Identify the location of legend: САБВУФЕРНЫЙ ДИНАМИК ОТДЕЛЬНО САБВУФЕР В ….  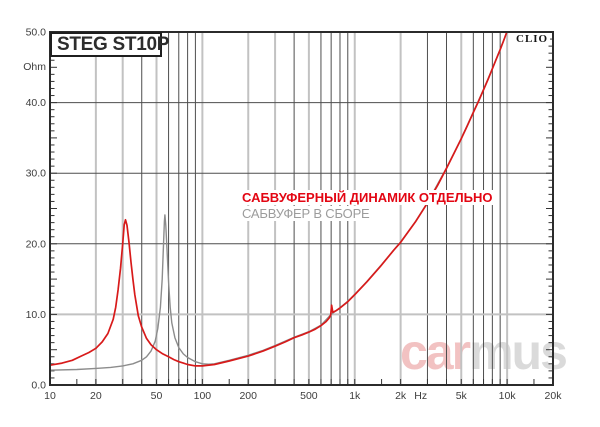
(367, 205).